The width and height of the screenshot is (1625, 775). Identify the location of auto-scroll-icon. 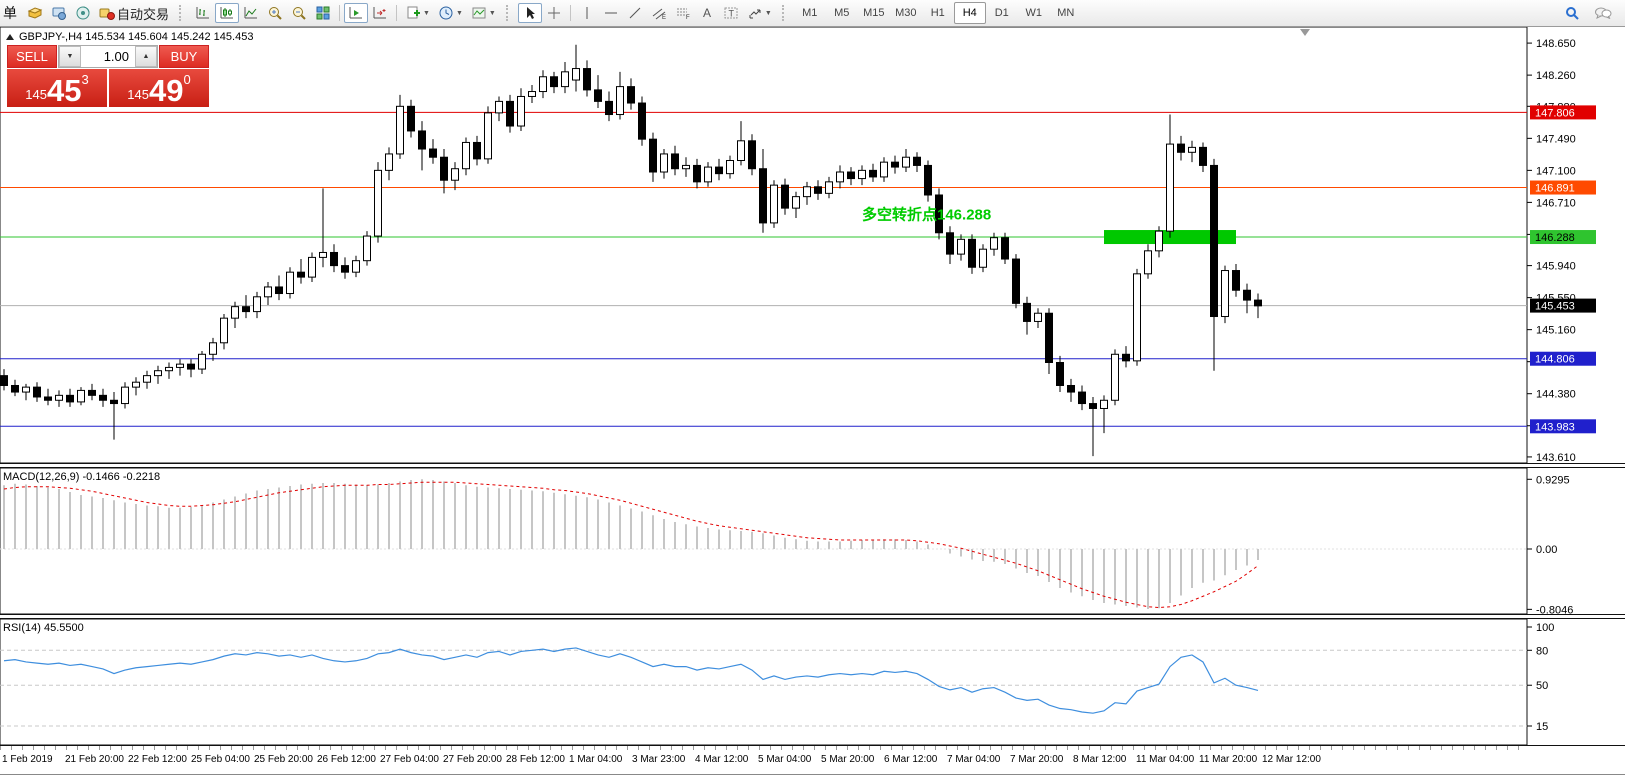
(356, 13).